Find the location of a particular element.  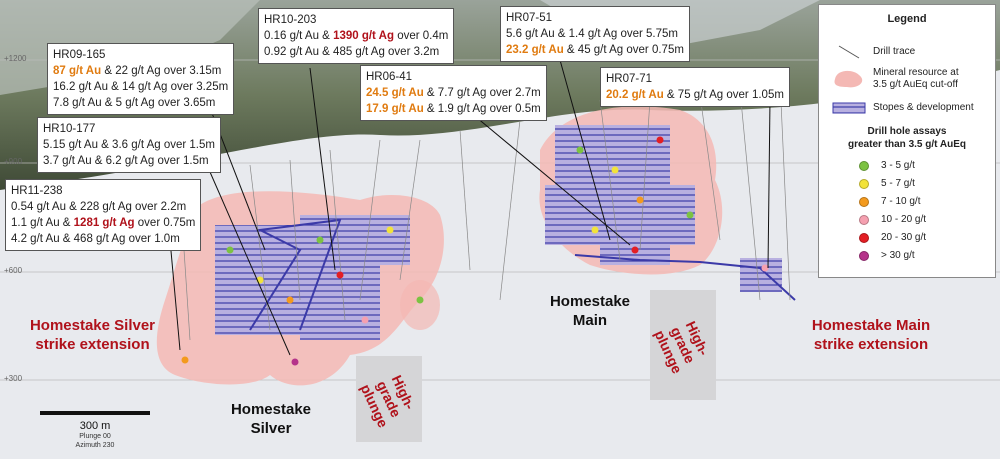

grade-text: 0.16 g/t Au & is located at coordinates (299, 36).